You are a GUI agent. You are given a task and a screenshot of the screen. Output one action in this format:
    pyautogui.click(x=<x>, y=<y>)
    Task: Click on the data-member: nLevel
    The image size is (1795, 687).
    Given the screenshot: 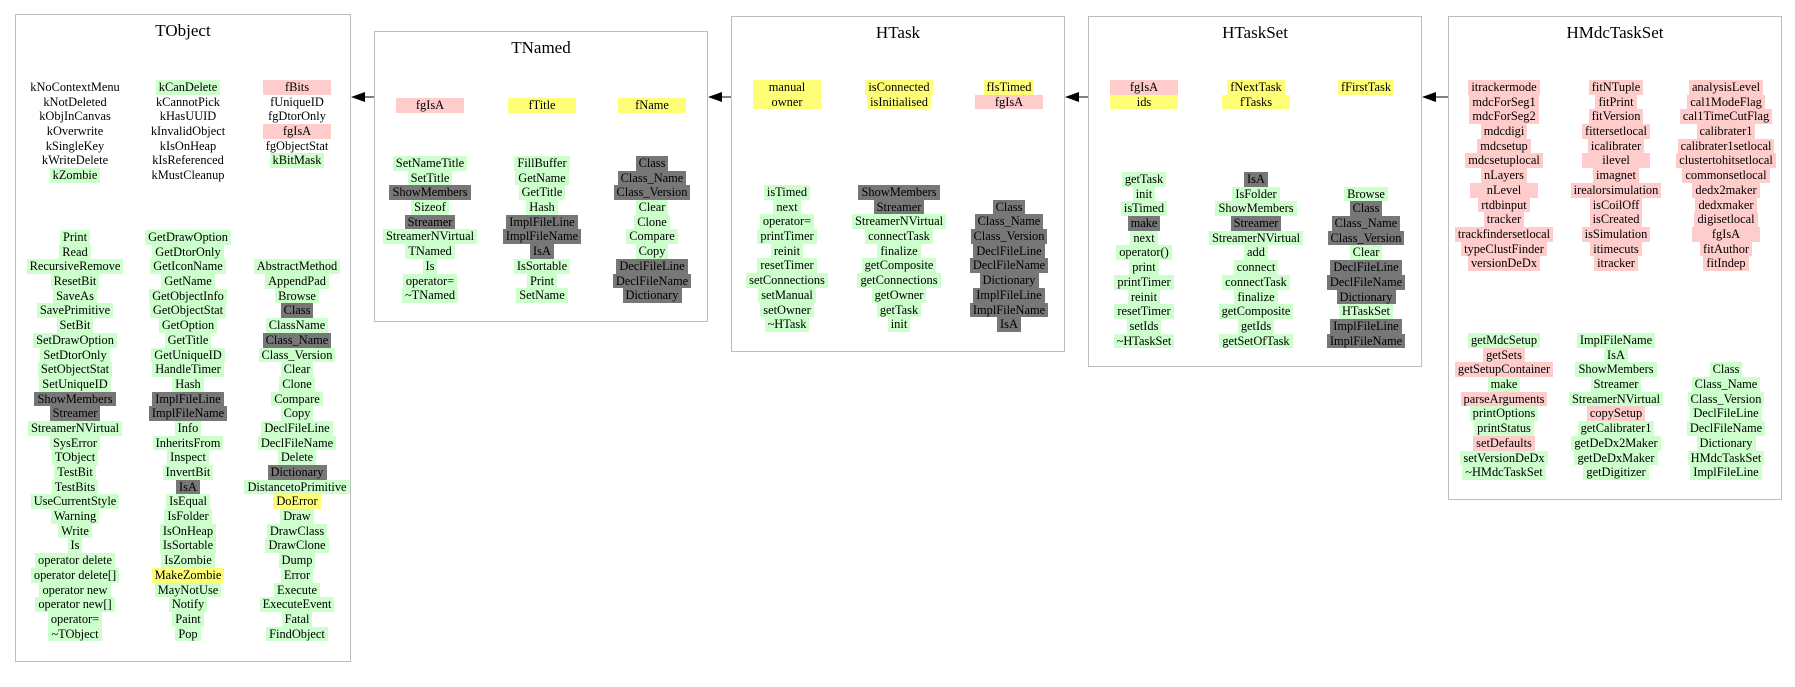 What is the action you would take?
    pyautogui.click(x=1504, y=190)
    